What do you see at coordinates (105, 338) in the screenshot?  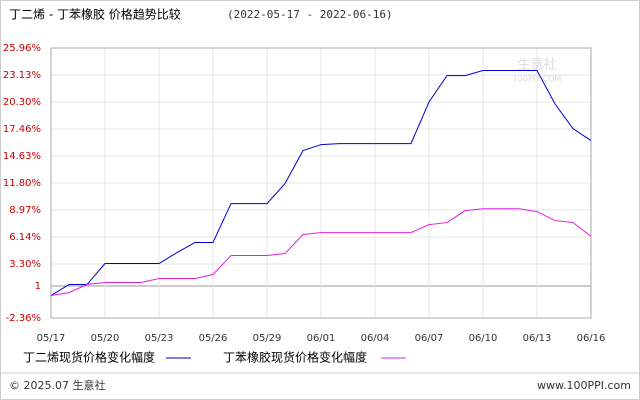 I see `x-tick-label: 05/20` at bounding box center [105, 338].